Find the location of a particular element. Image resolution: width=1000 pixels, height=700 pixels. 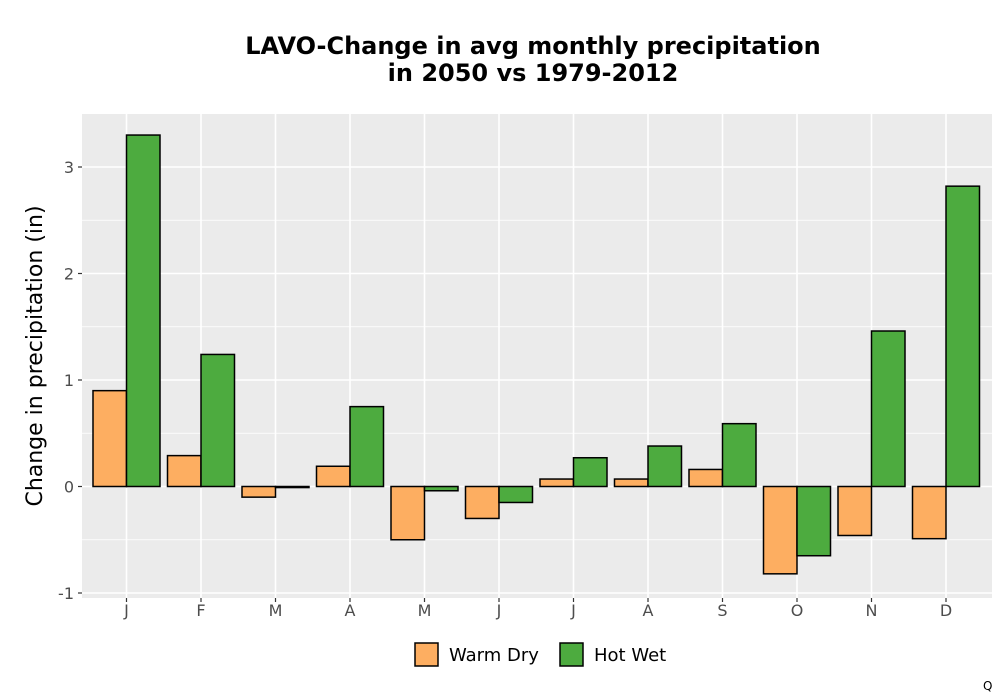

y-tick-label: 2 is located at coordinates (69, 274).